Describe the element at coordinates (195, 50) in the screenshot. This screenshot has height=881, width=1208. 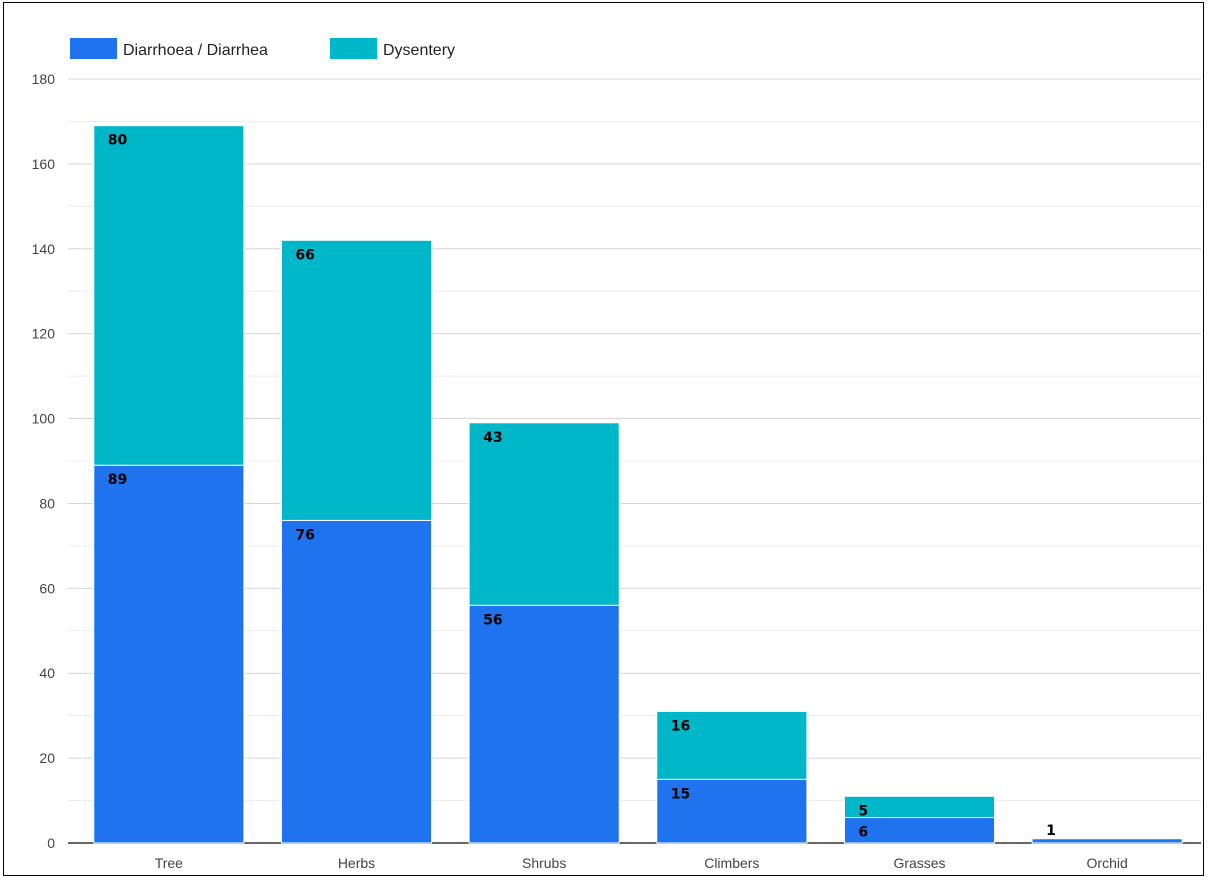
I see `legend-label-diarrhoea: Diarrhoea / Diarrhea` at that location.